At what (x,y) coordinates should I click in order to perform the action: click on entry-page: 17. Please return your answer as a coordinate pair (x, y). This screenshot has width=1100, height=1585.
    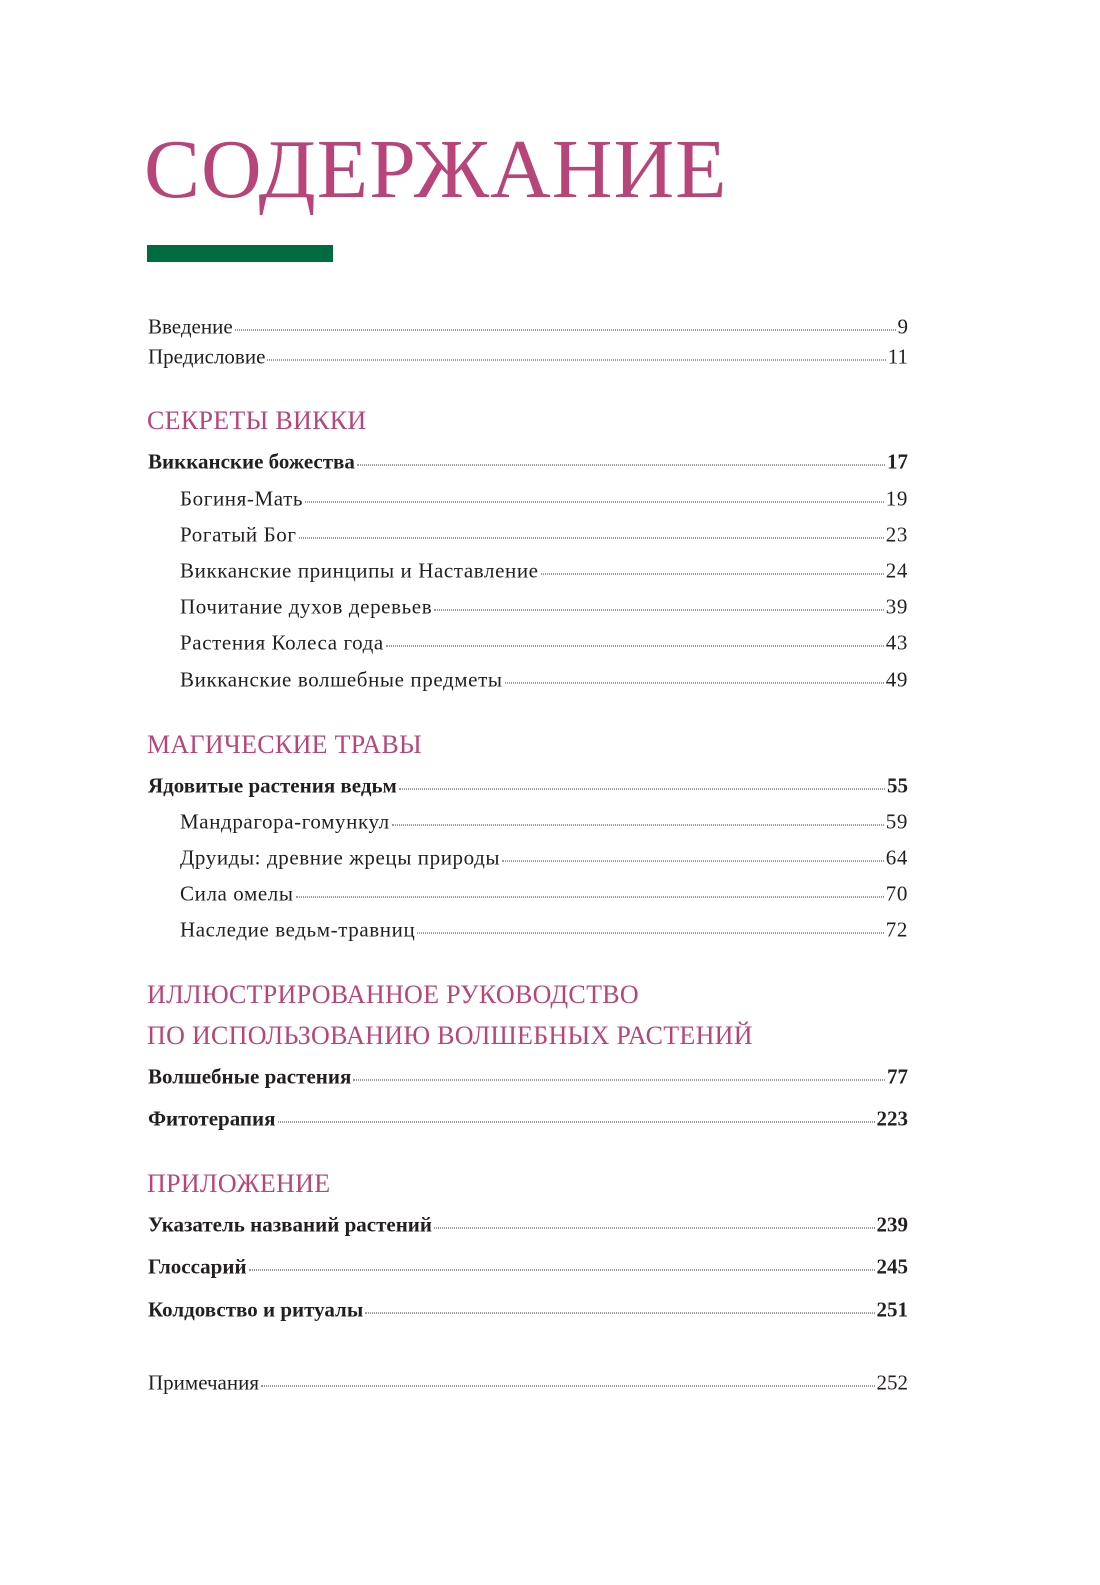
    Looking at the image, I should click on (897, 461).